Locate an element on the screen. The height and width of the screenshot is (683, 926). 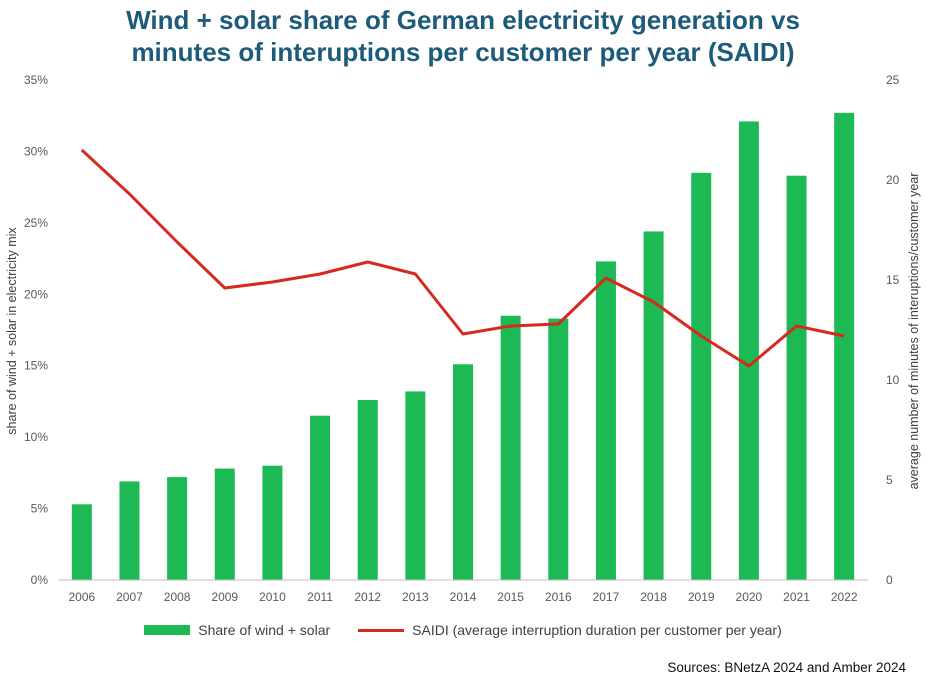
bar-2019 is located at coordinates (701, 376).